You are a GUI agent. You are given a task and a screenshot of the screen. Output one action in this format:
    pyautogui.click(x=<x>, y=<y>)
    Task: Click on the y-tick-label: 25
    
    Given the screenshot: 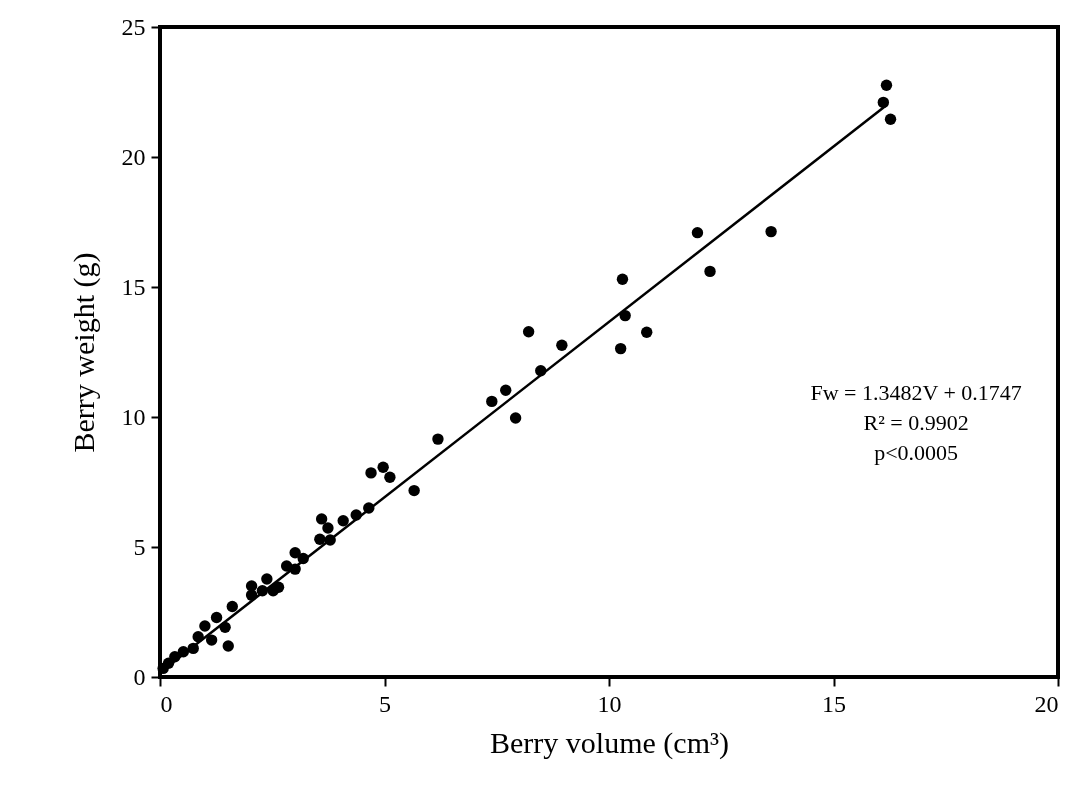 What is the action you would take?
    pyautogui.click(x=133, y=26)
    